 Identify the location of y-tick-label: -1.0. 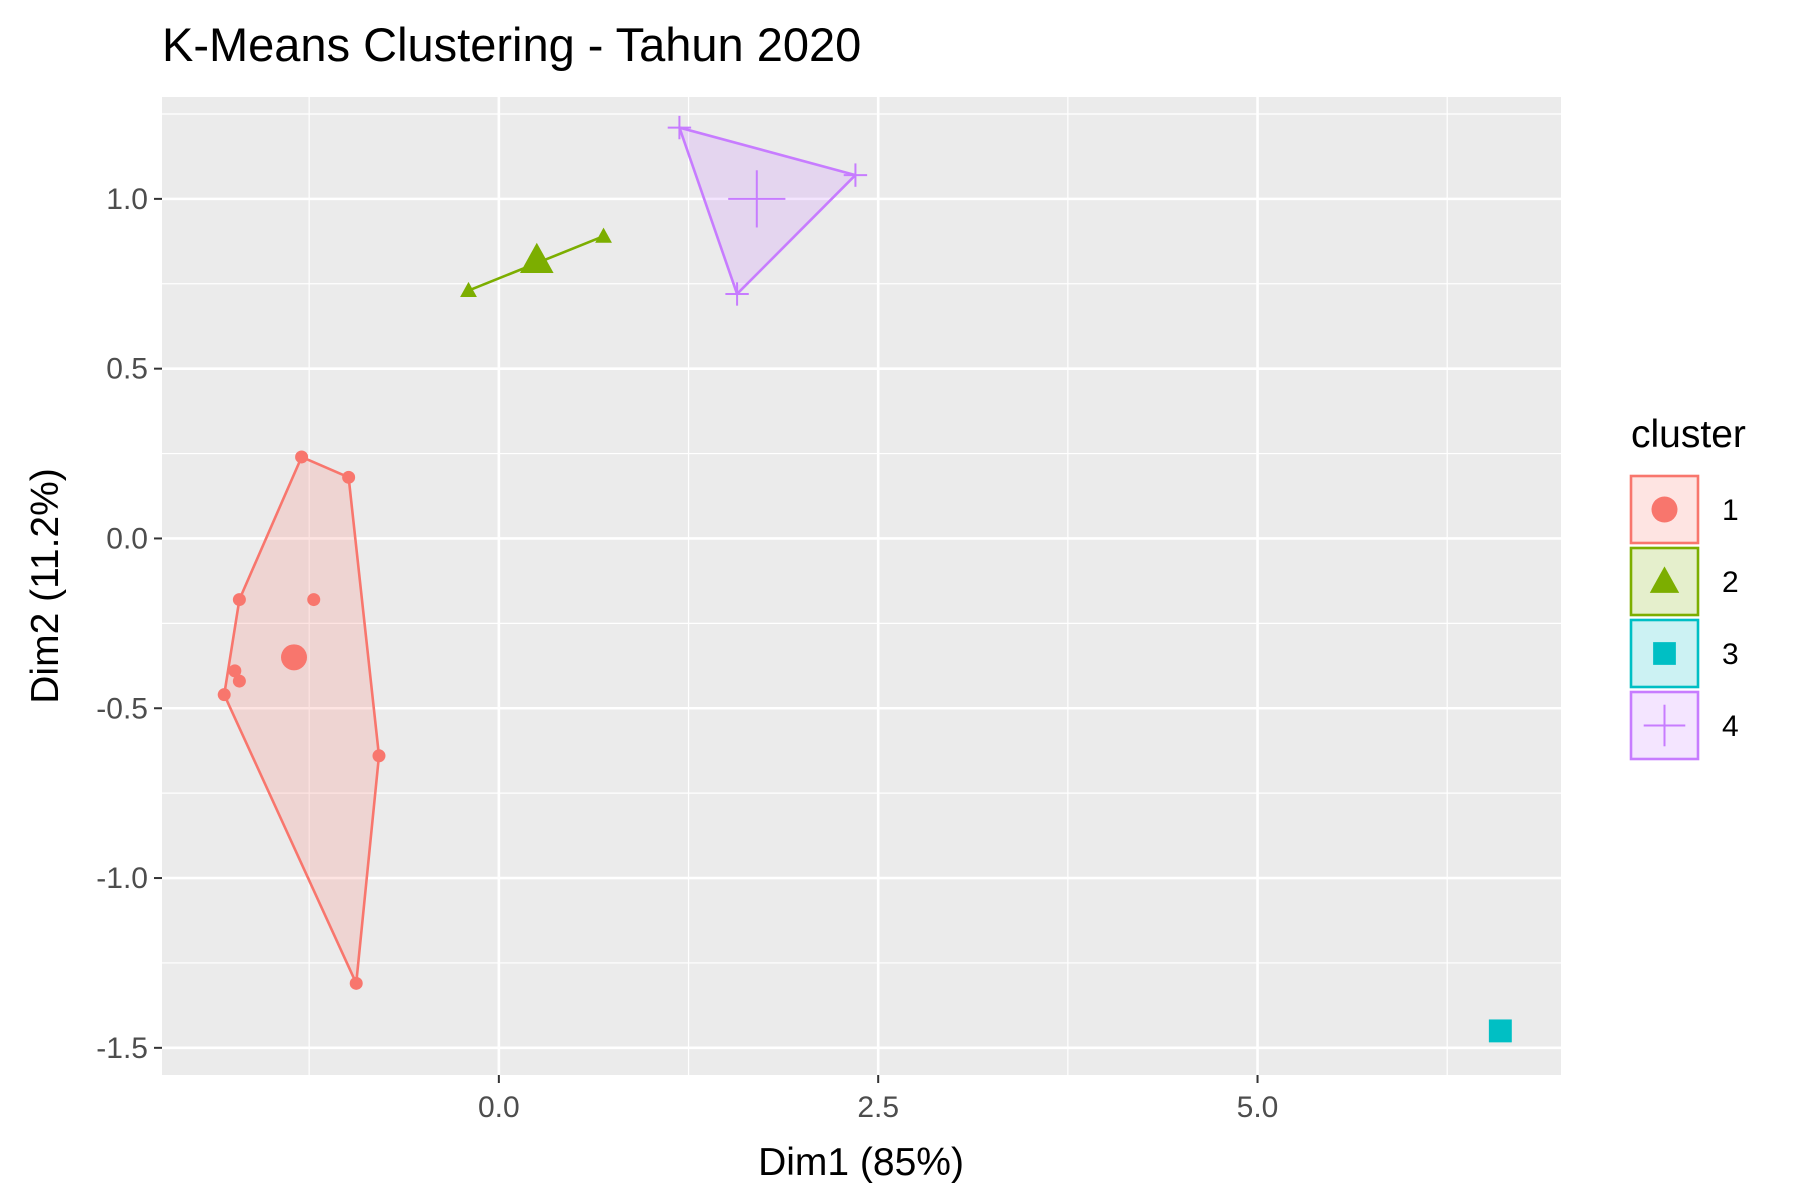
(122, 878).